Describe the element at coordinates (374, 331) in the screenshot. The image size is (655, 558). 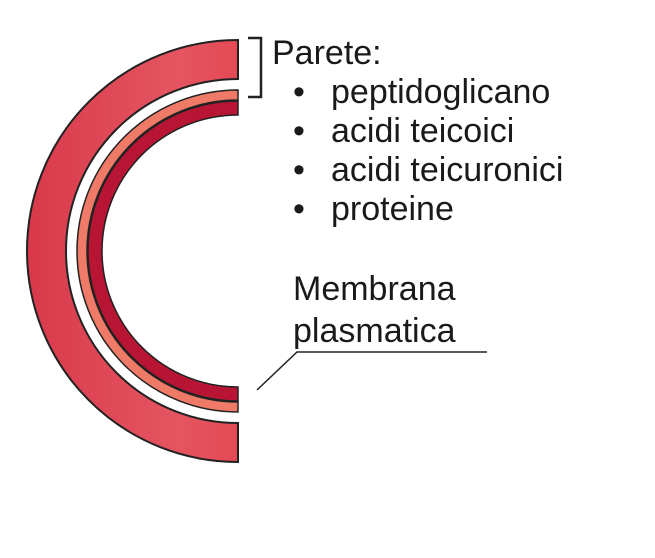
I see `membrane-label-line2: plasmatica` at that location.